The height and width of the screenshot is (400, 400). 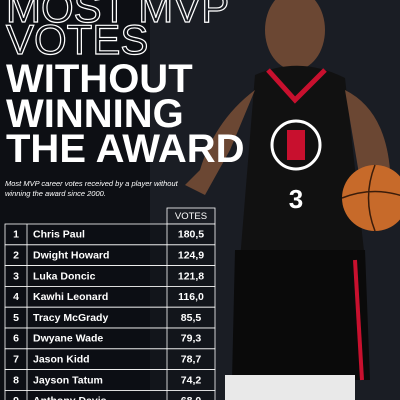 What do you see at coordinates (16, 255) in the screenshot?
I see `rank: 2` at bounding box center [16, 255].